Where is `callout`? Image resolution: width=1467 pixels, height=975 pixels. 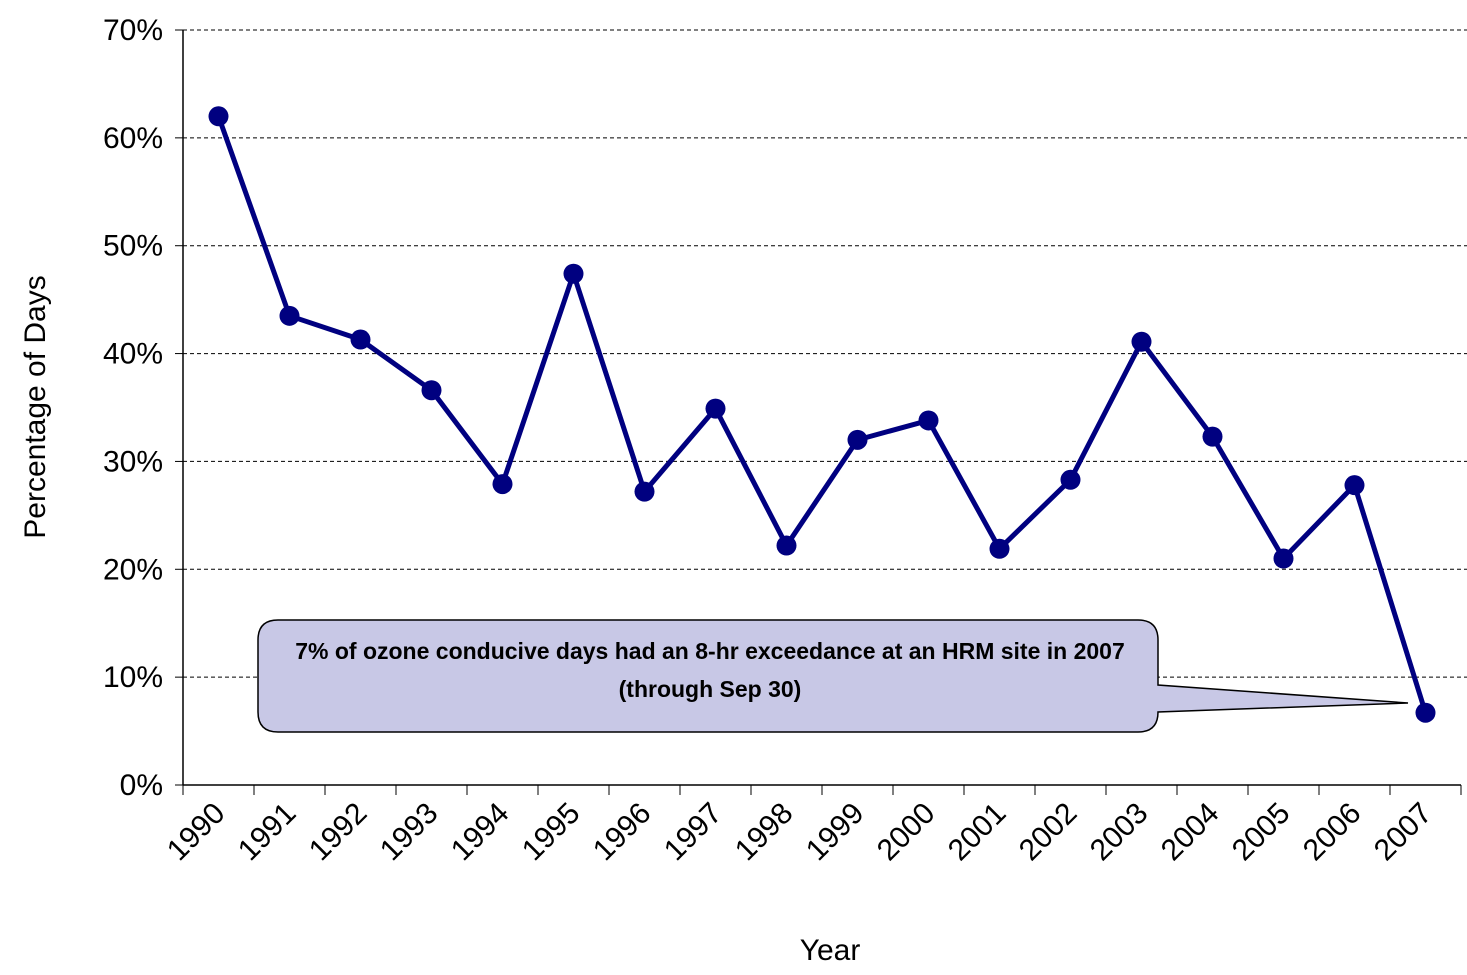 callout is located at coordinates (833, 676).